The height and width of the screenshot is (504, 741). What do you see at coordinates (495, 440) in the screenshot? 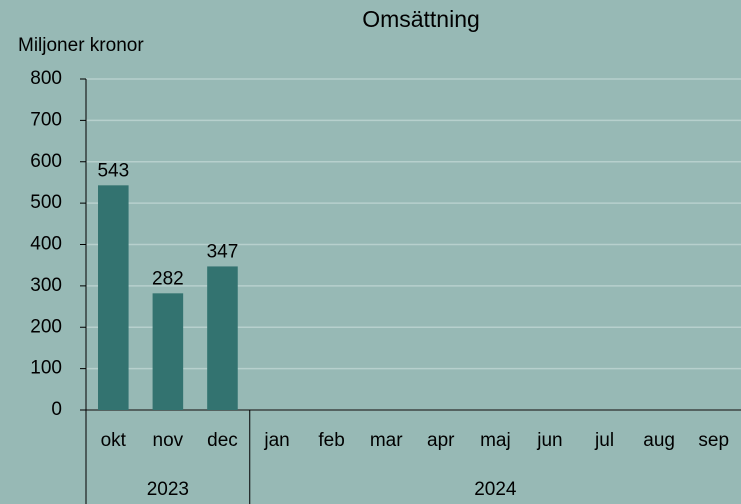
I see `x-tick-label: maj` at bounding box center [495, 440].